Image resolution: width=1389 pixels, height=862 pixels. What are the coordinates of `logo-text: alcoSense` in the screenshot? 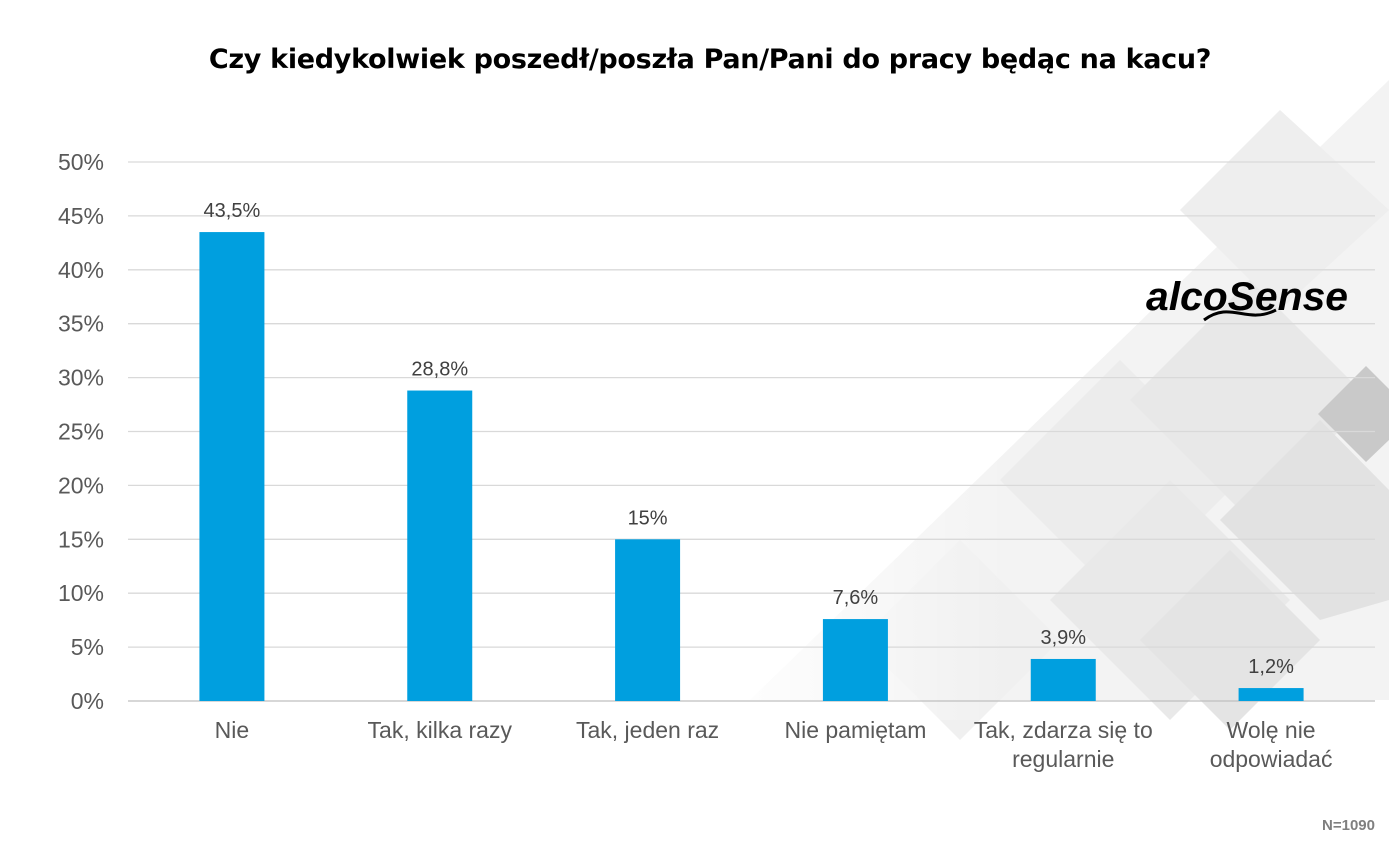 It's located at (1247, 297).